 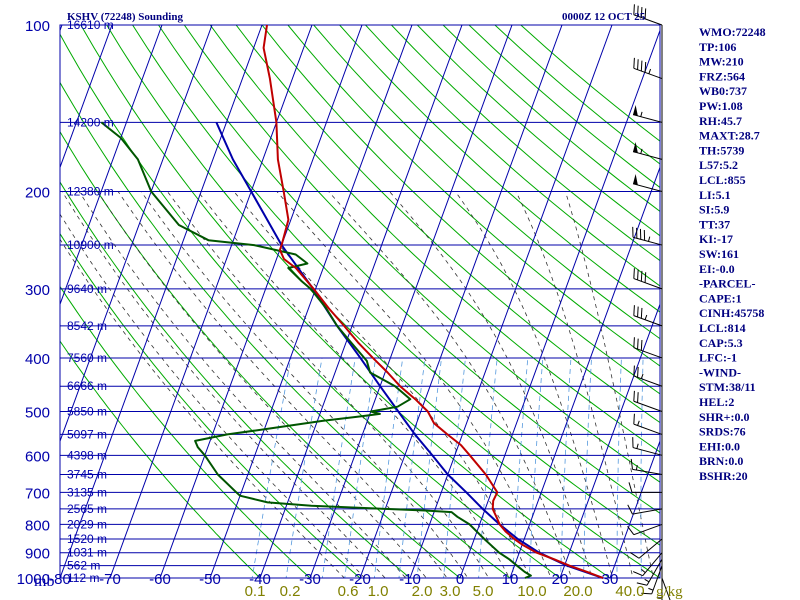 I want to click on height-label: 562 m, so click(x=83, y=566).